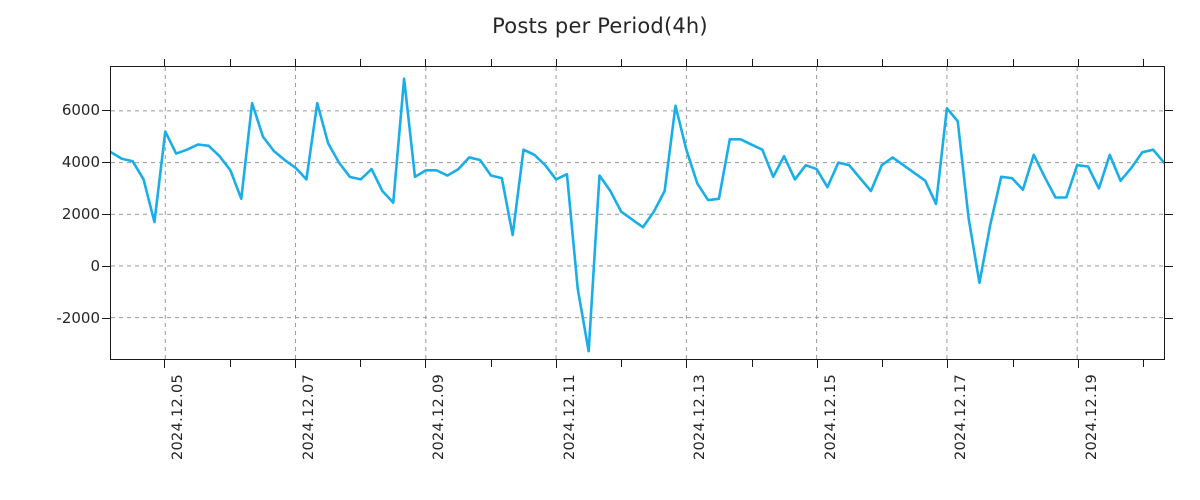 The height and width of the screenshot is (500, 1200). I want to click on x-axis-tick-label: 2024.12.05, so click(178, 417).